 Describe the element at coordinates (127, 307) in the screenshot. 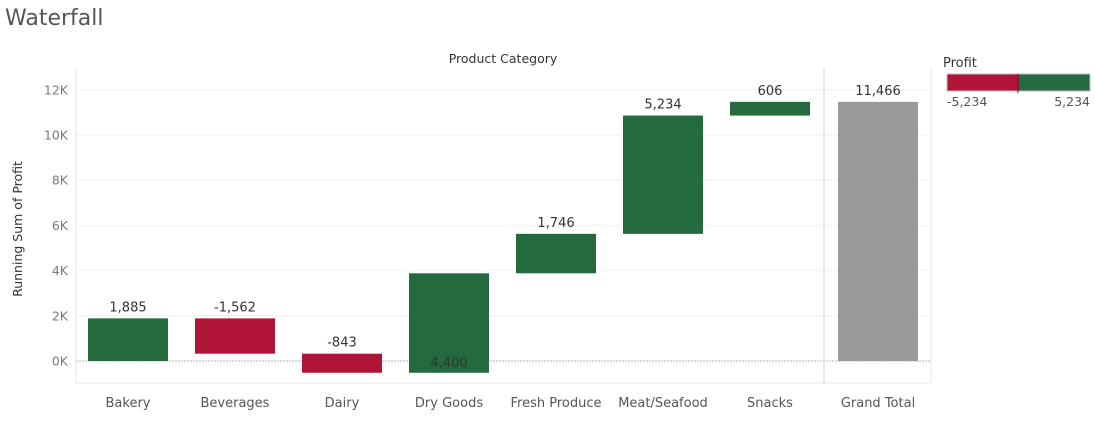

I see `data-label: 1,885` at that location.